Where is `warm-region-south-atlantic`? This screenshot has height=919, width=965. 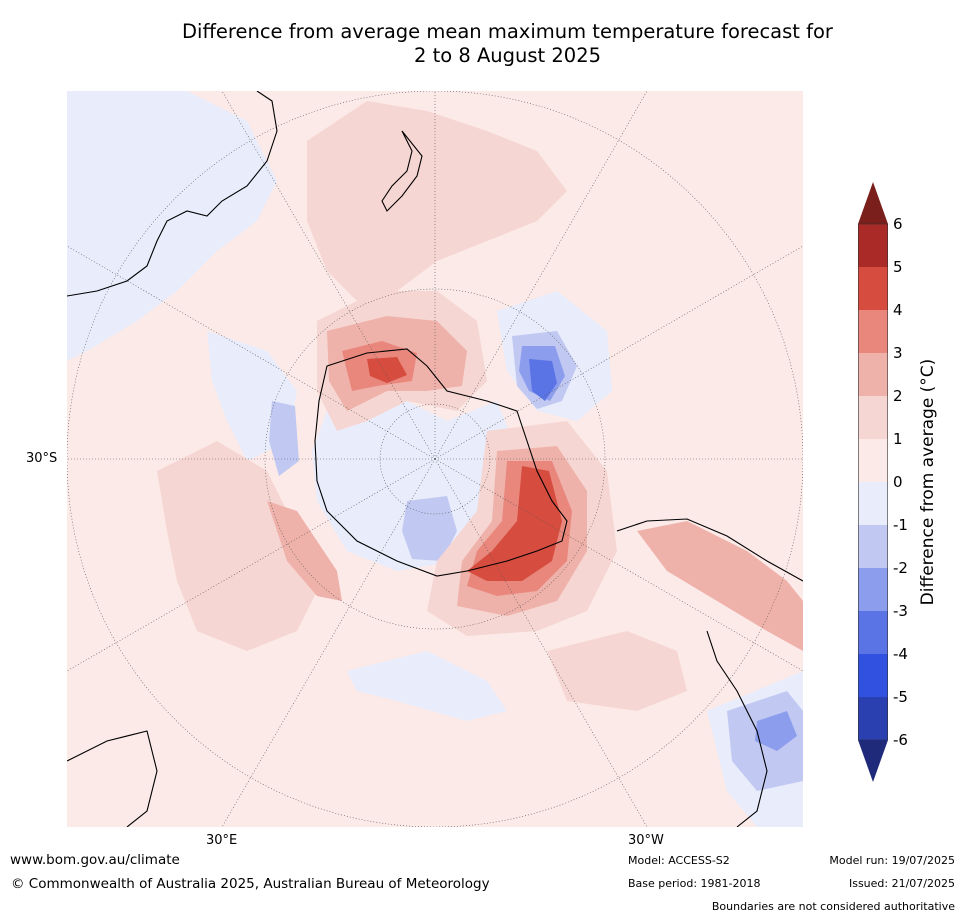 warm-region-south-atlantic is located at coordinates (617, 671).